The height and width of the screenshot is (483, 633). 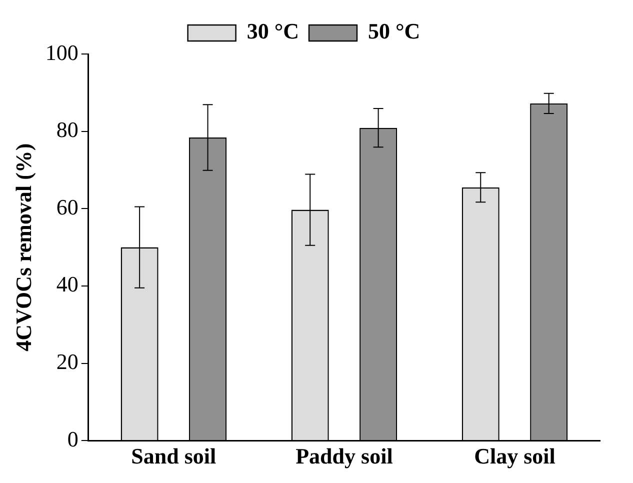 What do you see at coordinates (61, 52) in the screenshot?
I see `y-tick-label: 100` at bounding box center [61, 52].